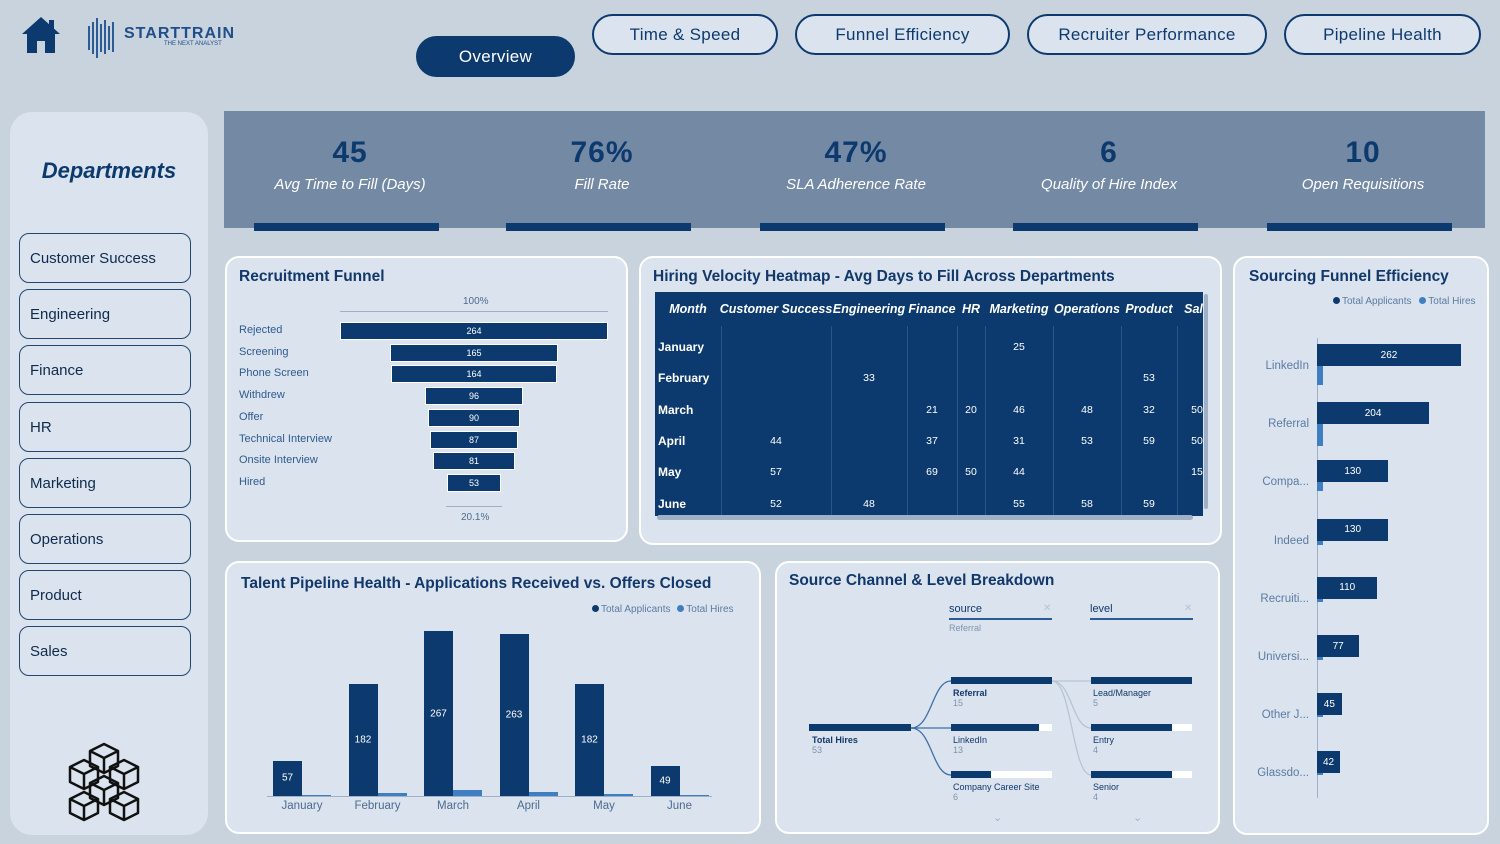 This screenshot has height=844, width=1500. Describe the element at coordinates (514, 714) in the screenshot. I see `pipeline-applicants-bar: 263` at that location.